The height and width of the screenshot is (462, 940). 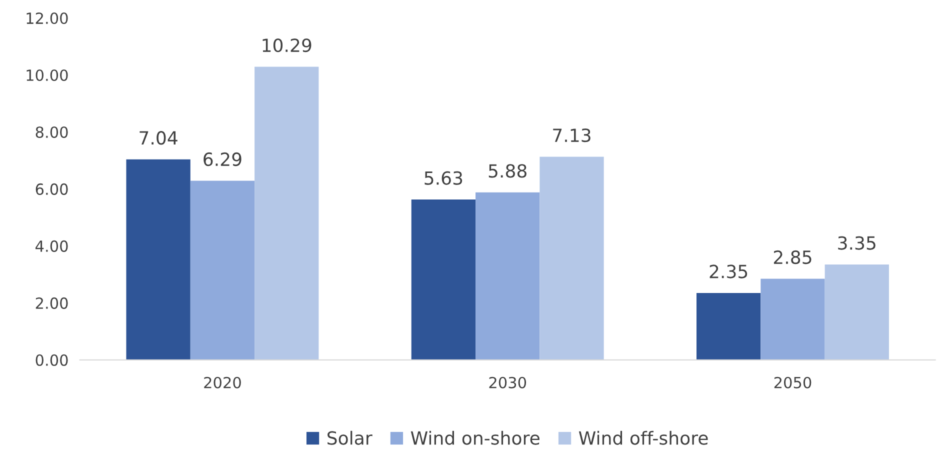 I want to click on data-label: 5.63, so click(x=443, y=178).